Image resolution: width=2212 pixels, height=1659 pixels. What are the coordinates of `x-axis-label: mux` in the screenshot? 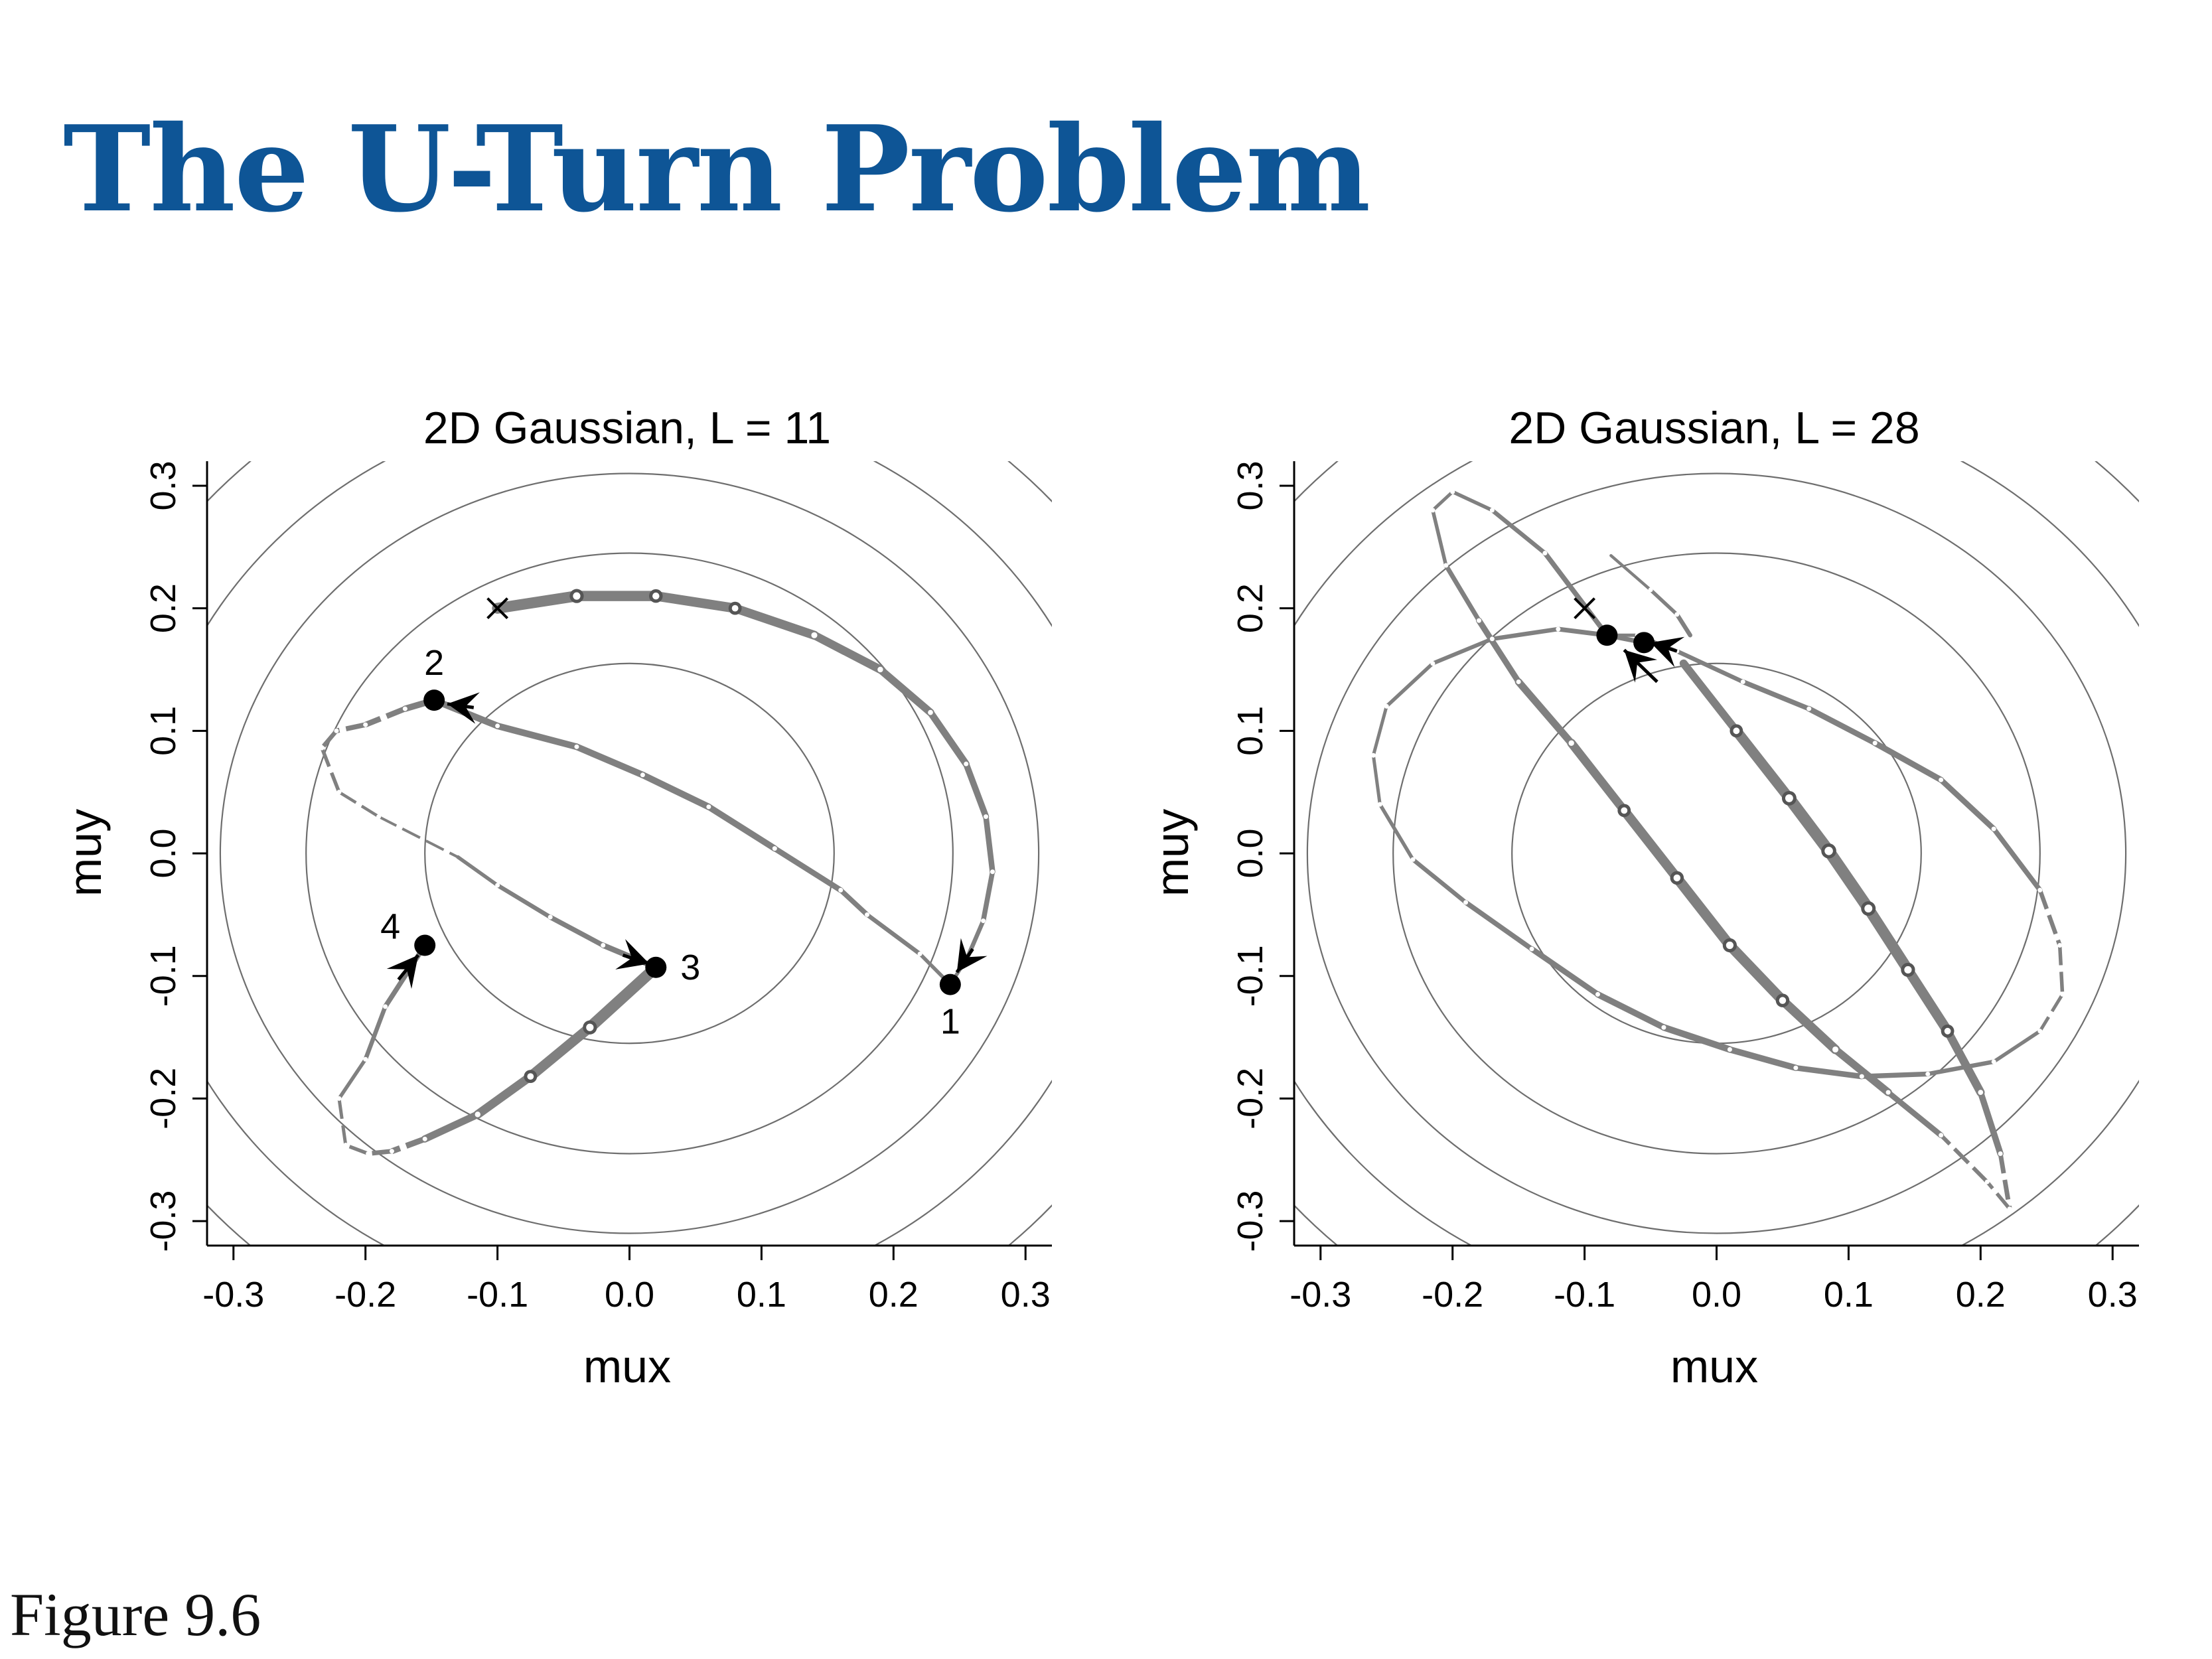 It's located at (627, 1366).